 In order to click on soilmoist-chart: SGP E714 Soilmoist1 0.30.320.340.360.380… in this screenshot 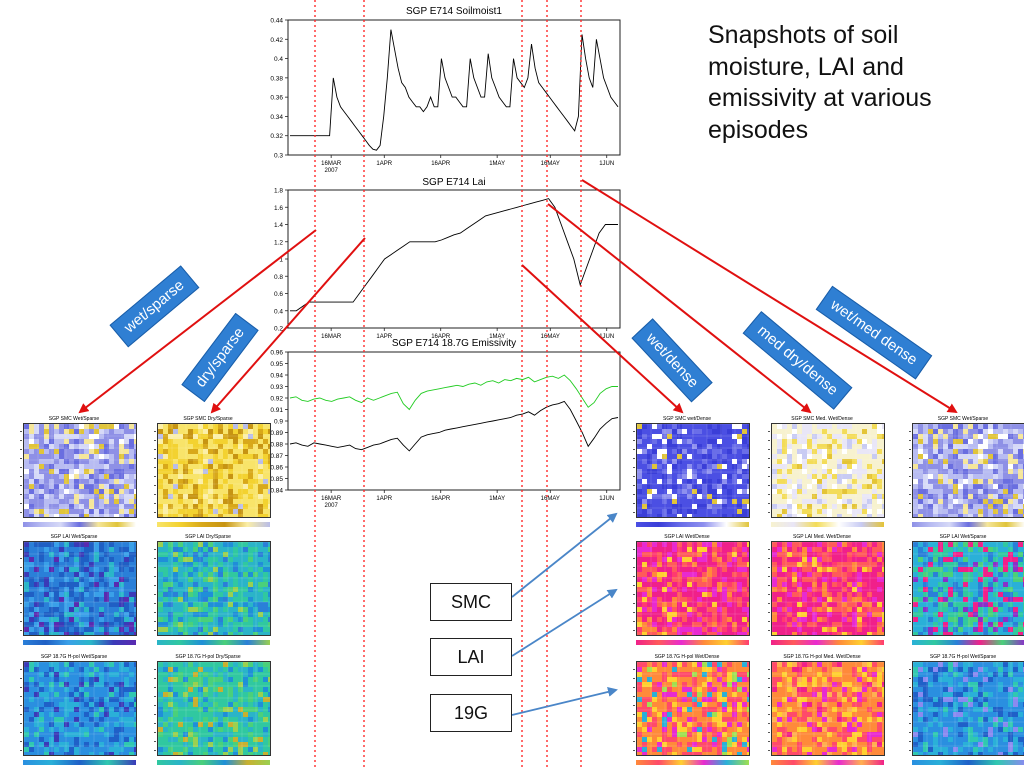, I will do `click(445, 90)`.